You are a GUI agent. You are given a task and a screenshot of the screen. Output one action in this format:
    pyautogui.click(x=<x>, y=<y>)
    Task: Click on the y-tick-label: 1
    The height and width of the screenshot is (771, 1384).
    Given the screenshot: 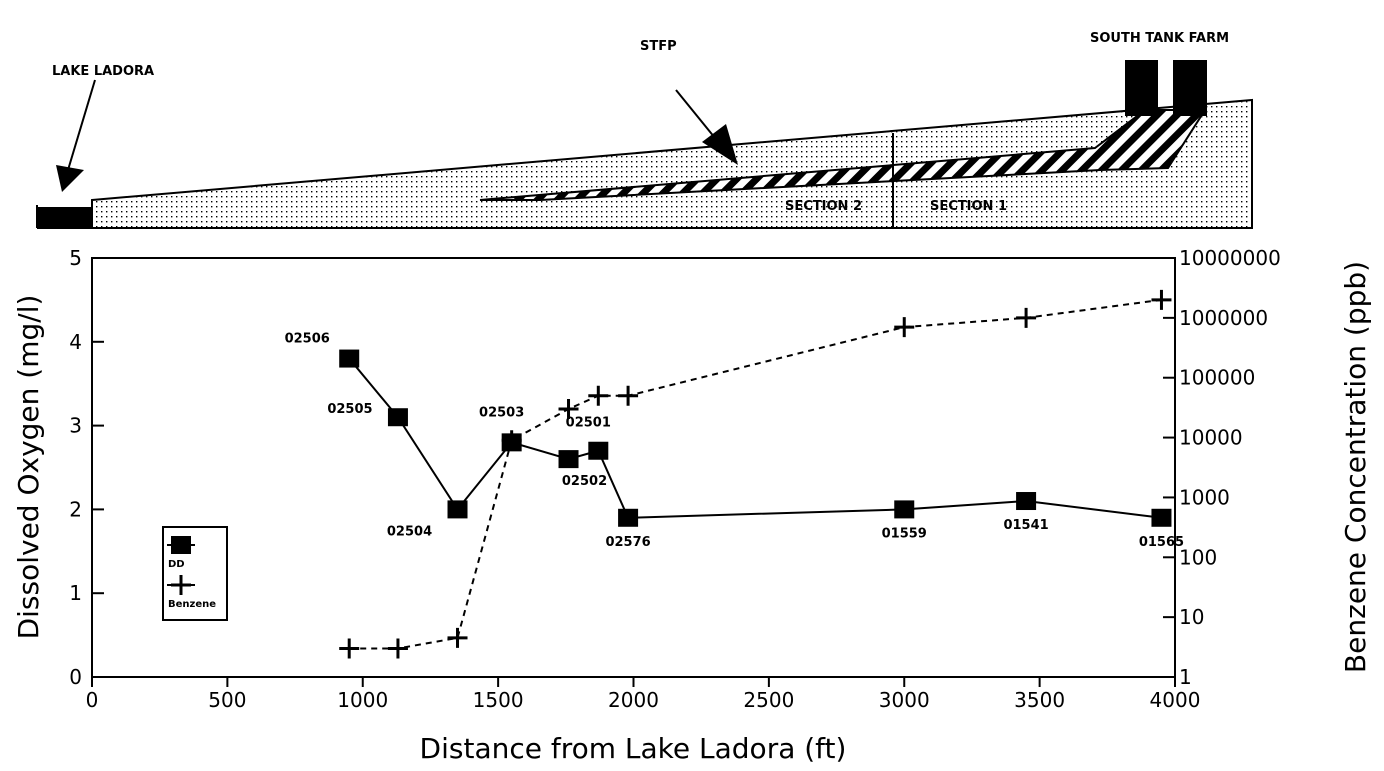 What is the action you would take?
    pyautogui.click(x=75, y=593)
    